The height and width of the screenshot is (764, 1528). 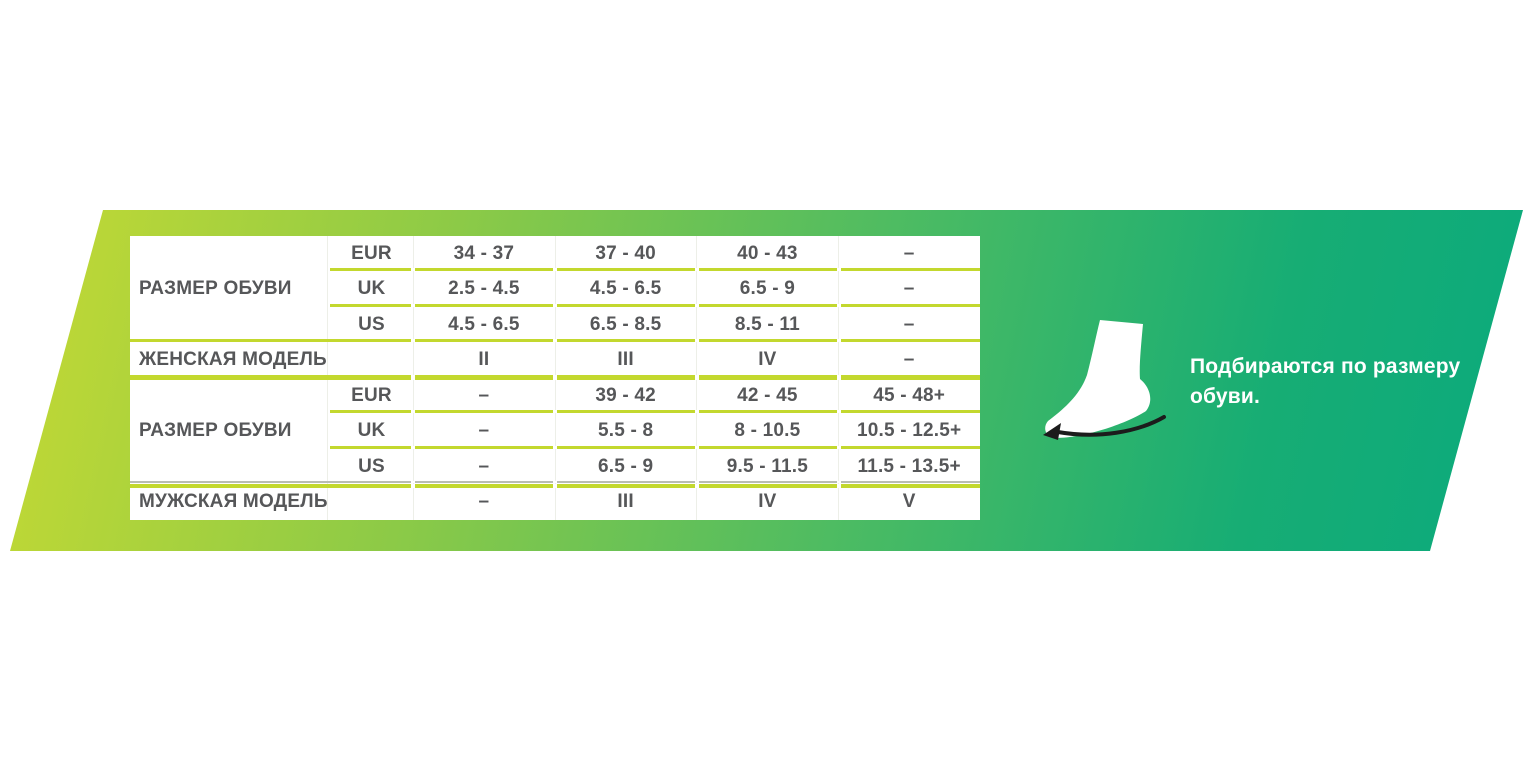 I want to click on size-cell: 39 - 42, so click(x=625, y=395).